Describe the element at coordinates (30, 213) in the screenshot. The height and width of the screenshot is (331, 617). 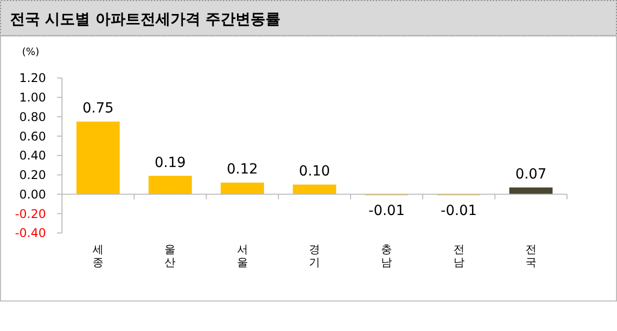
I see `y-tick-label: -0.20` at that location.